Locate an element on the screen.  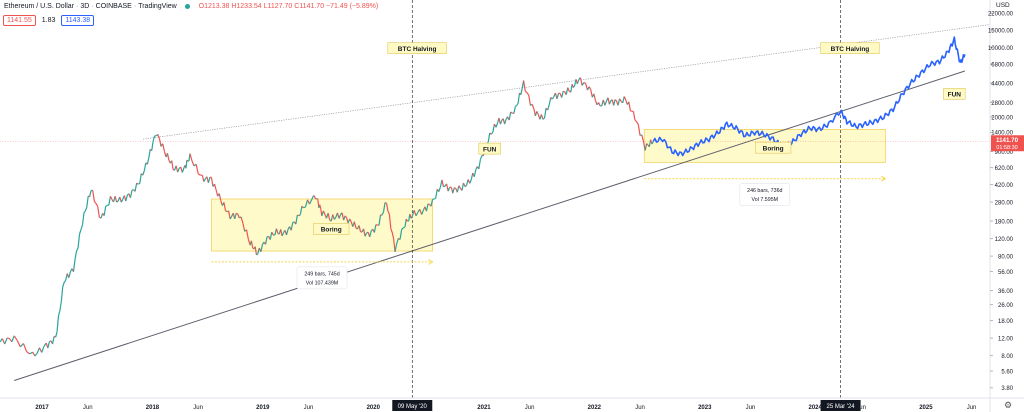
y-tick-label: 420.00 is located at coordinates (1004, 186).